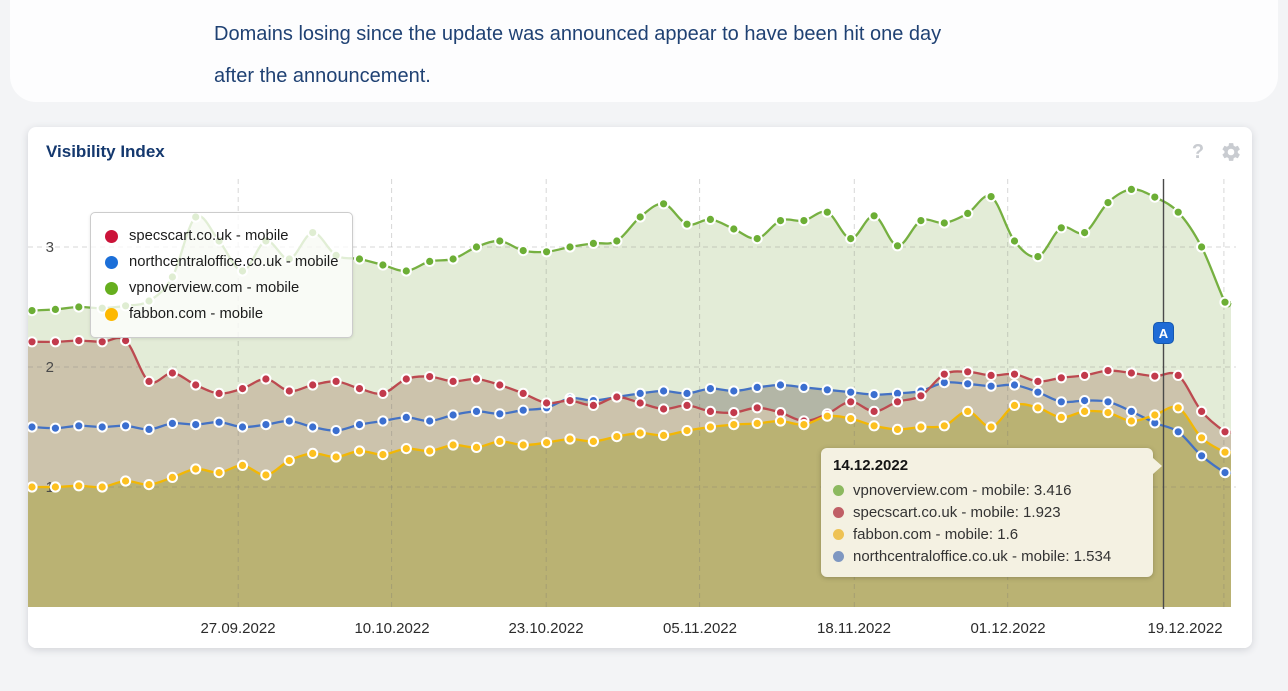 This screenshot has width=1288, height=691. I want to click on y-tick-label: 2, so click(50, 367).